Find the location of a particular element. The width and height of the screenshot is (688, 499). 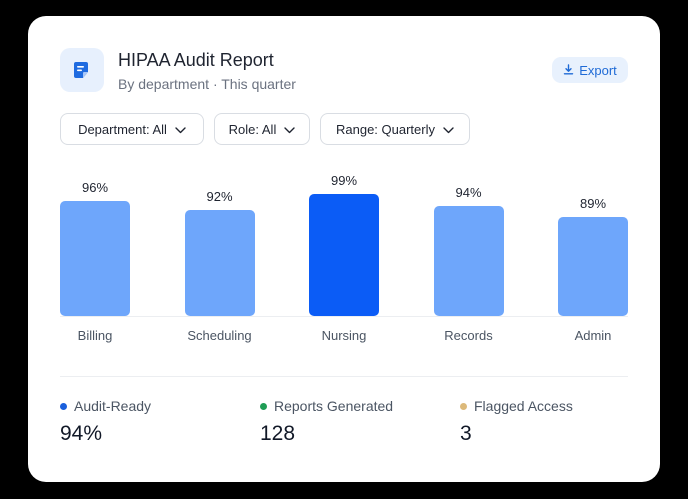

stat-audit-ready: Audit-Ready 94% is located at coordinates (105, 422).